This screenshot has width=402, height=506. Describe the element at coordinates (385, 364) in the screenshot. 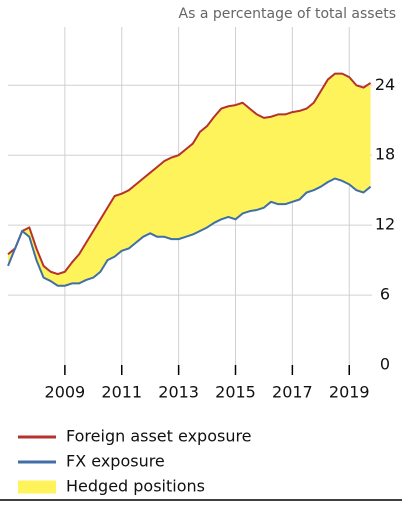

I see `y-tick-label: 0` at that location.